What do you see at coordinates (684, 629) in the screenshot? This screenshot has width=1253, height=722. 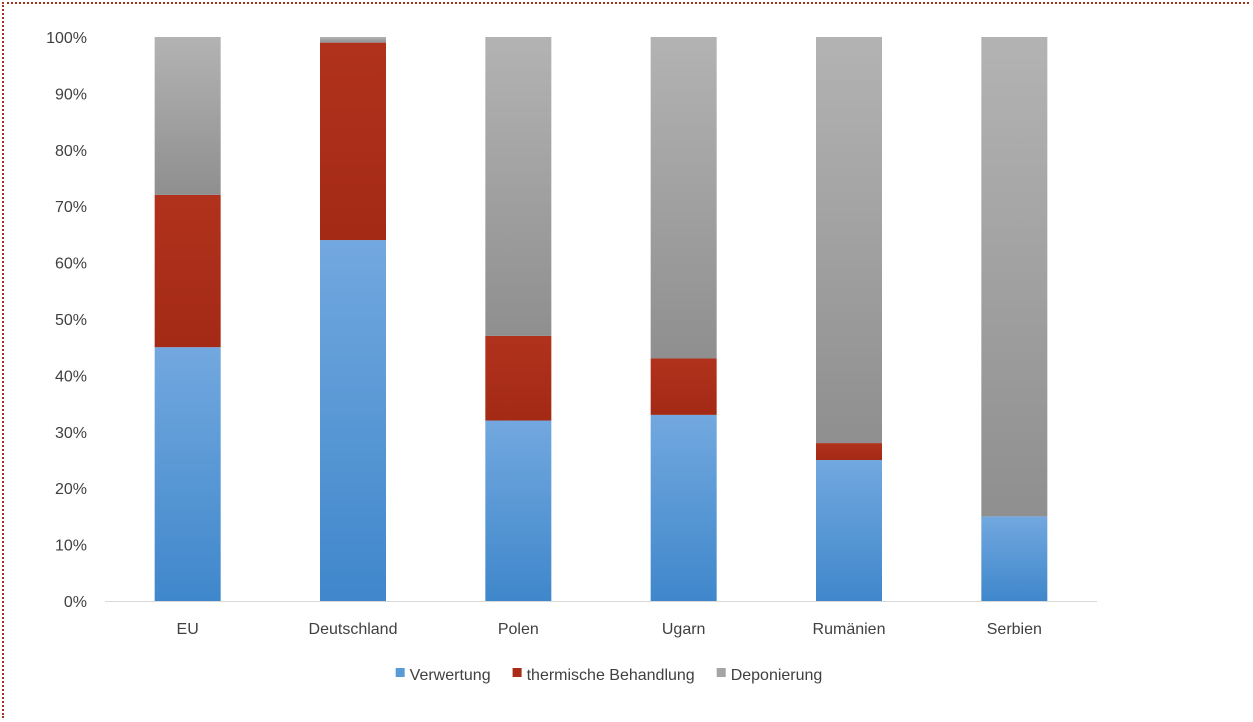 I see `x-tick-label: Ugarn` at bounding box center [684, 629].